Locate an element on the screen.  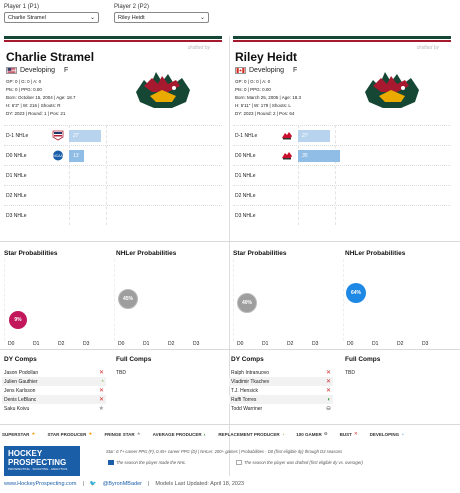
website-link: www.HockeyProspecting.com is located at coordinates (40, 484).